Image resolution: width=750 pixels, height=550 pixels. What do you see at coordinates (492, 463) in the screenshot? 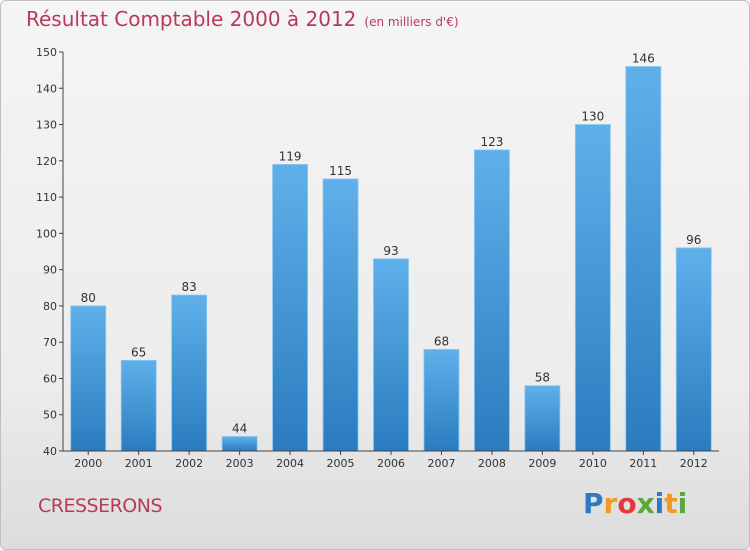
I see `x-tick-label-2008: 2008` at bounding box center [492, 463].